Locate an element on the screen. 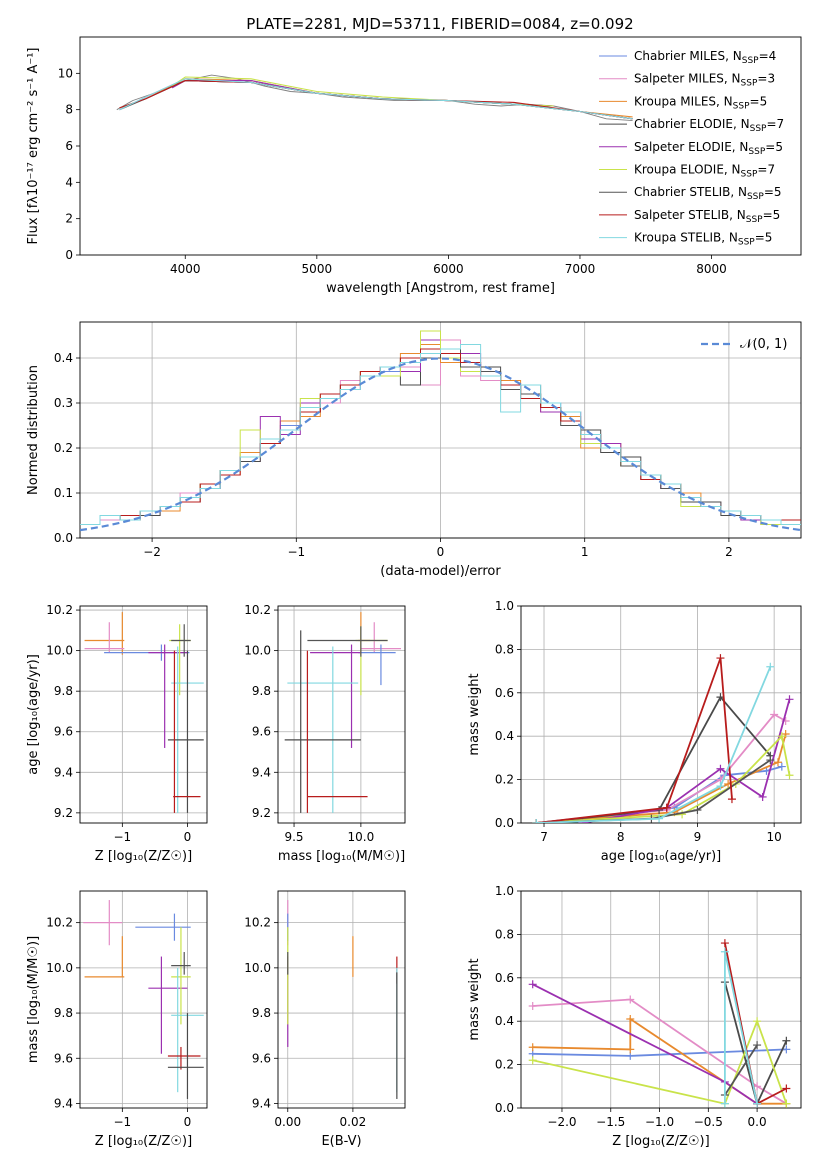 The height and width of the screenshot is (1170, 819). x-tick-label: 4000 is located at coordinates (185, 269).